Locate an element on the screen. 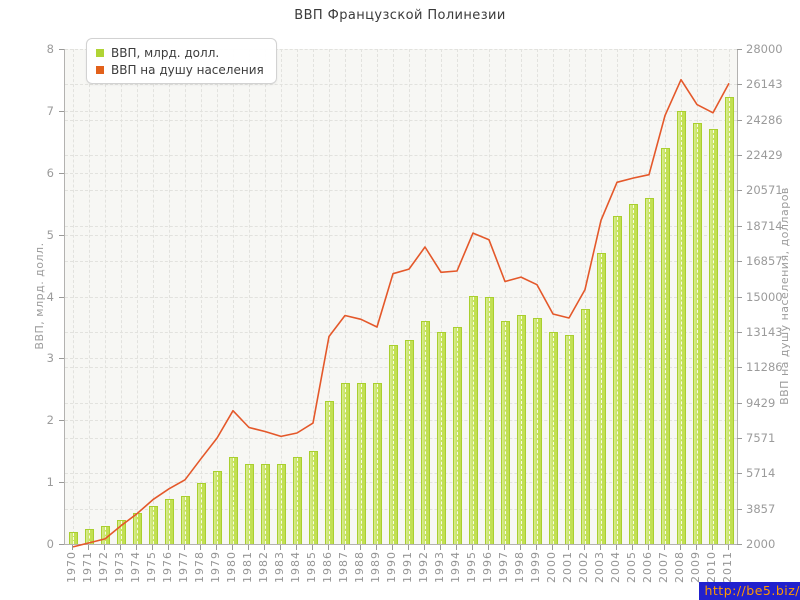 The width and height of the screenshot is (800, 600). x-axis-tick-label: 1995 is located at coordinates (471, 567).